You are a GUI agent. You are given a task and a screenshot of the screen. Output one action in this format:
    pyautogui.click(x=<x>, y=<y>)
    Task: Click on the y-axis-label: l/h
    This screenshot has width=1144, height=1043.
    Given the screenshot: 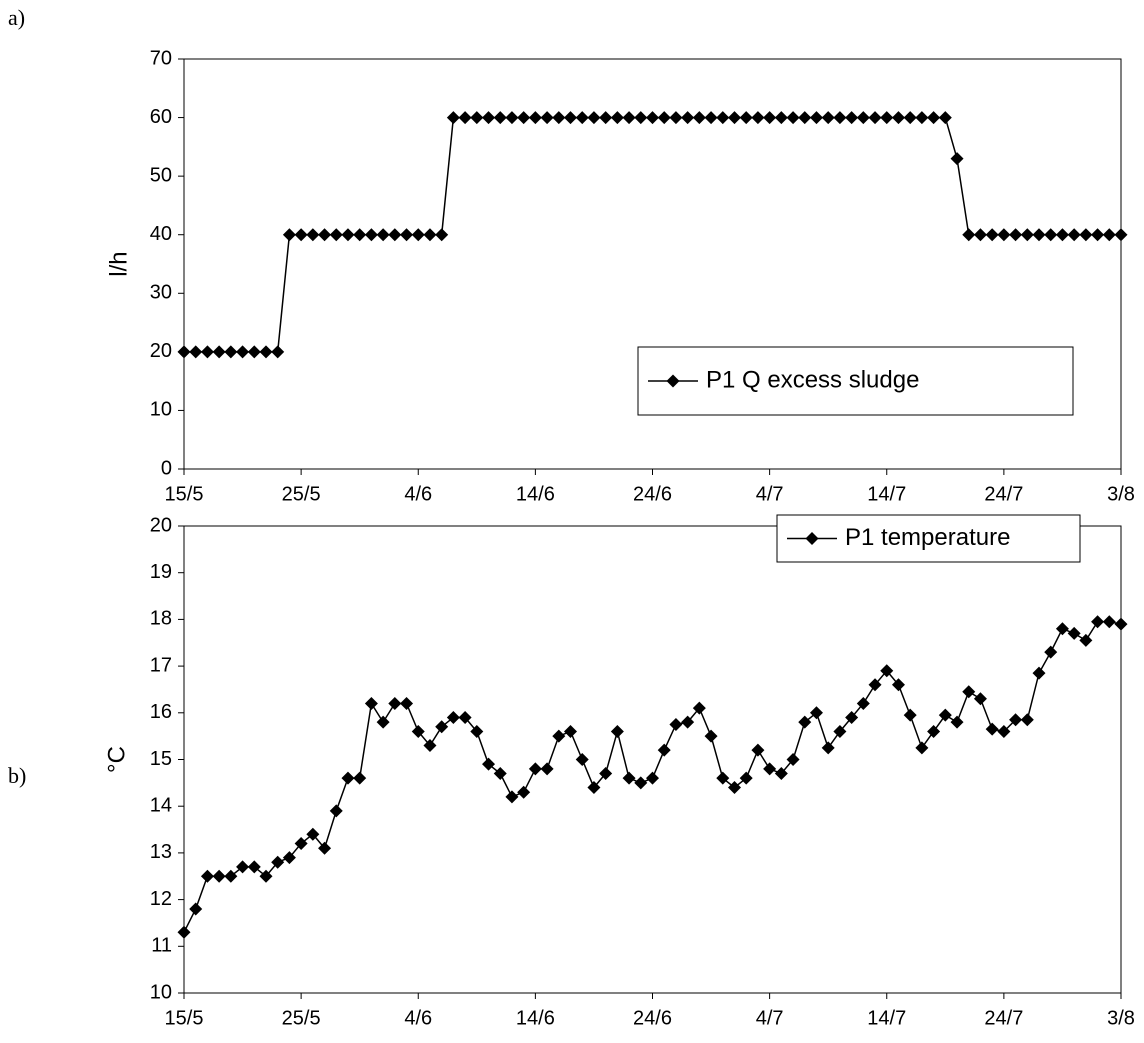 What is the action you would take?
    pyautogui.click(x=118, y=263)
    